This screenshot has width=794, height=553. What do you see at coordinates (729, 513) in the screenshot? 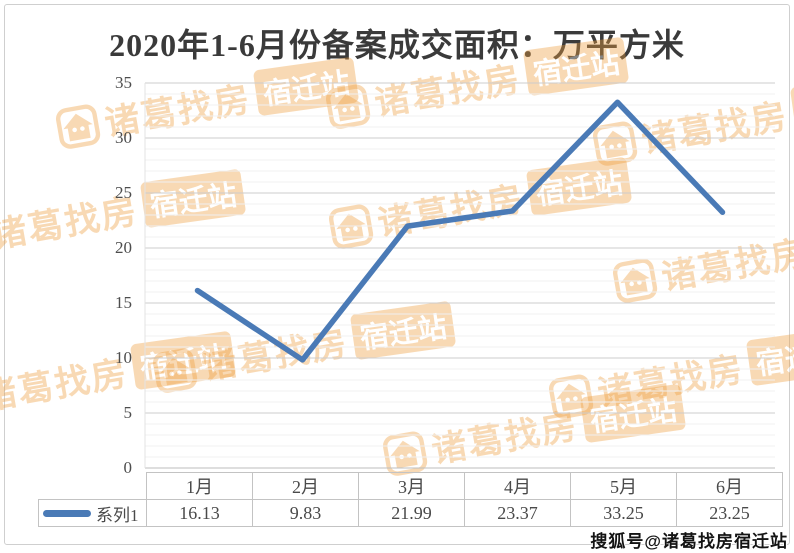
I see `value-cell: 23.25` at bounding box center [729, 513].